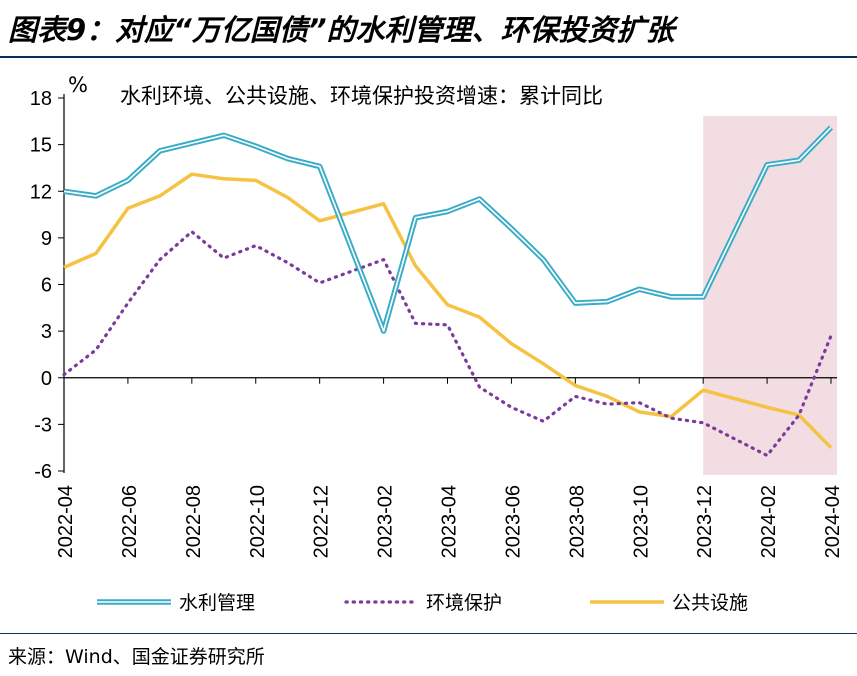 The width and height of the screenshot is (857, 676). What do you see at coordinates (66, 521) in the screenshot?
I see `x-tick-label: 2022-04` at bounding box center [66, 521].